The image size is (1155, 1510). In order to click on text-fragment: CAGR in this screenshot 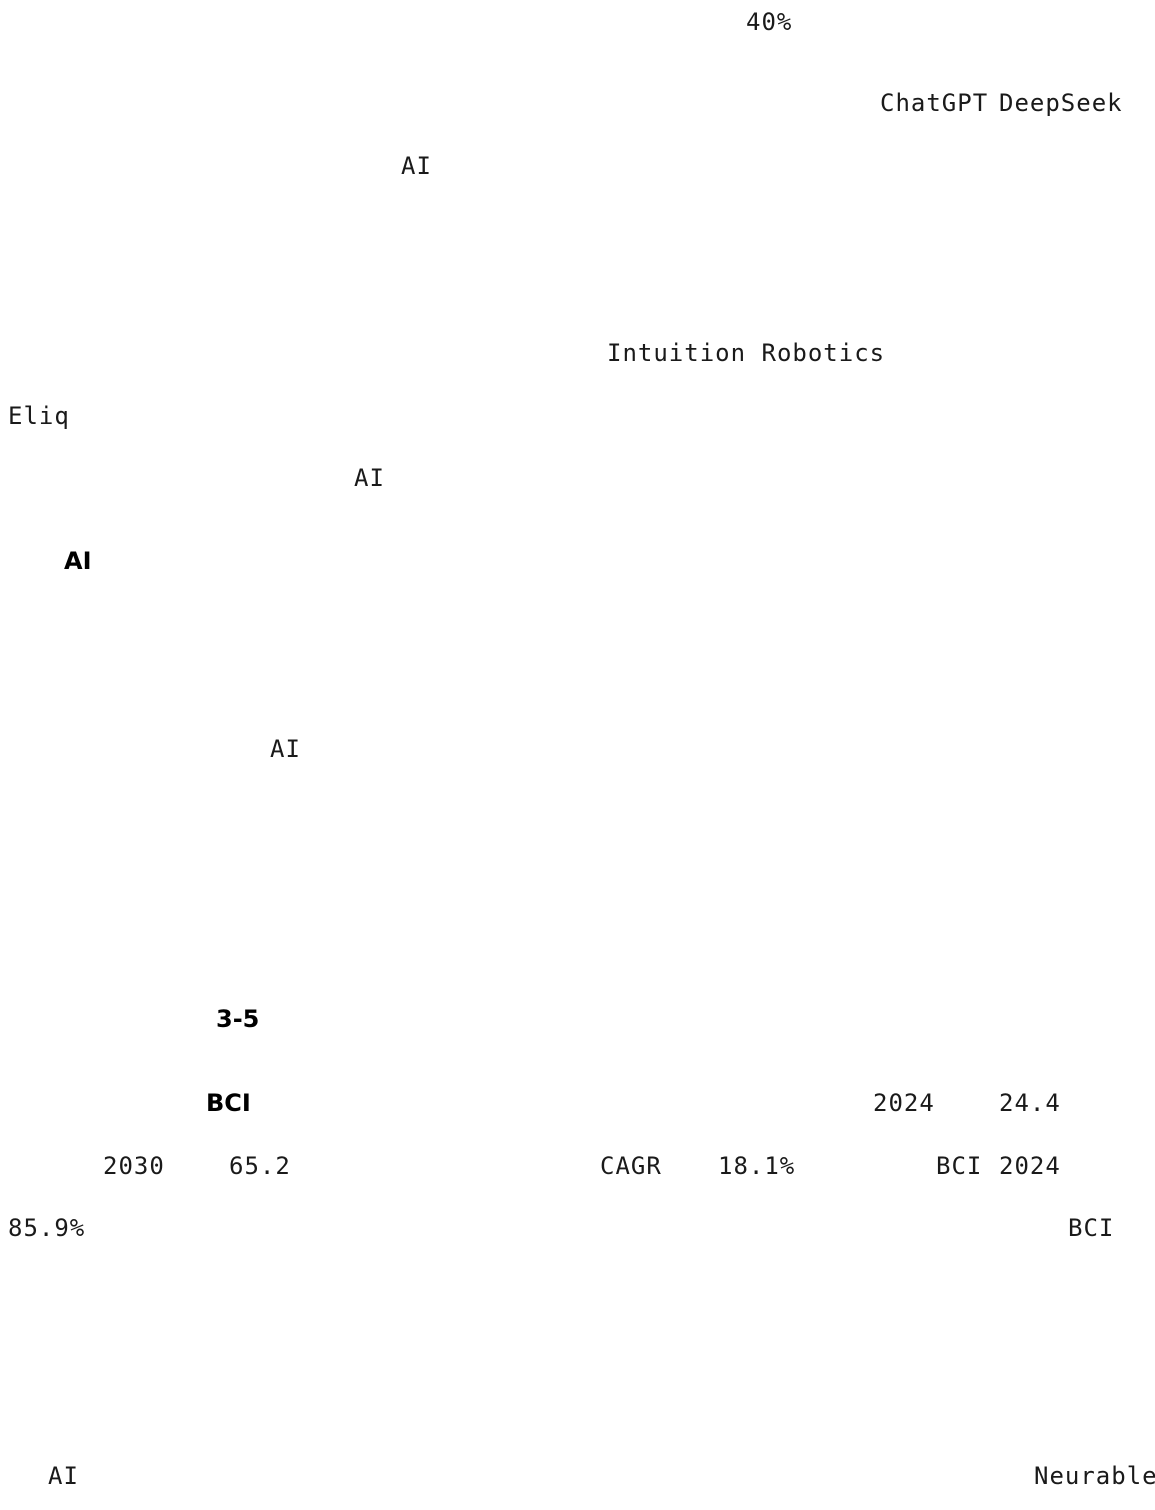, I will do `click(631, 1166)`.